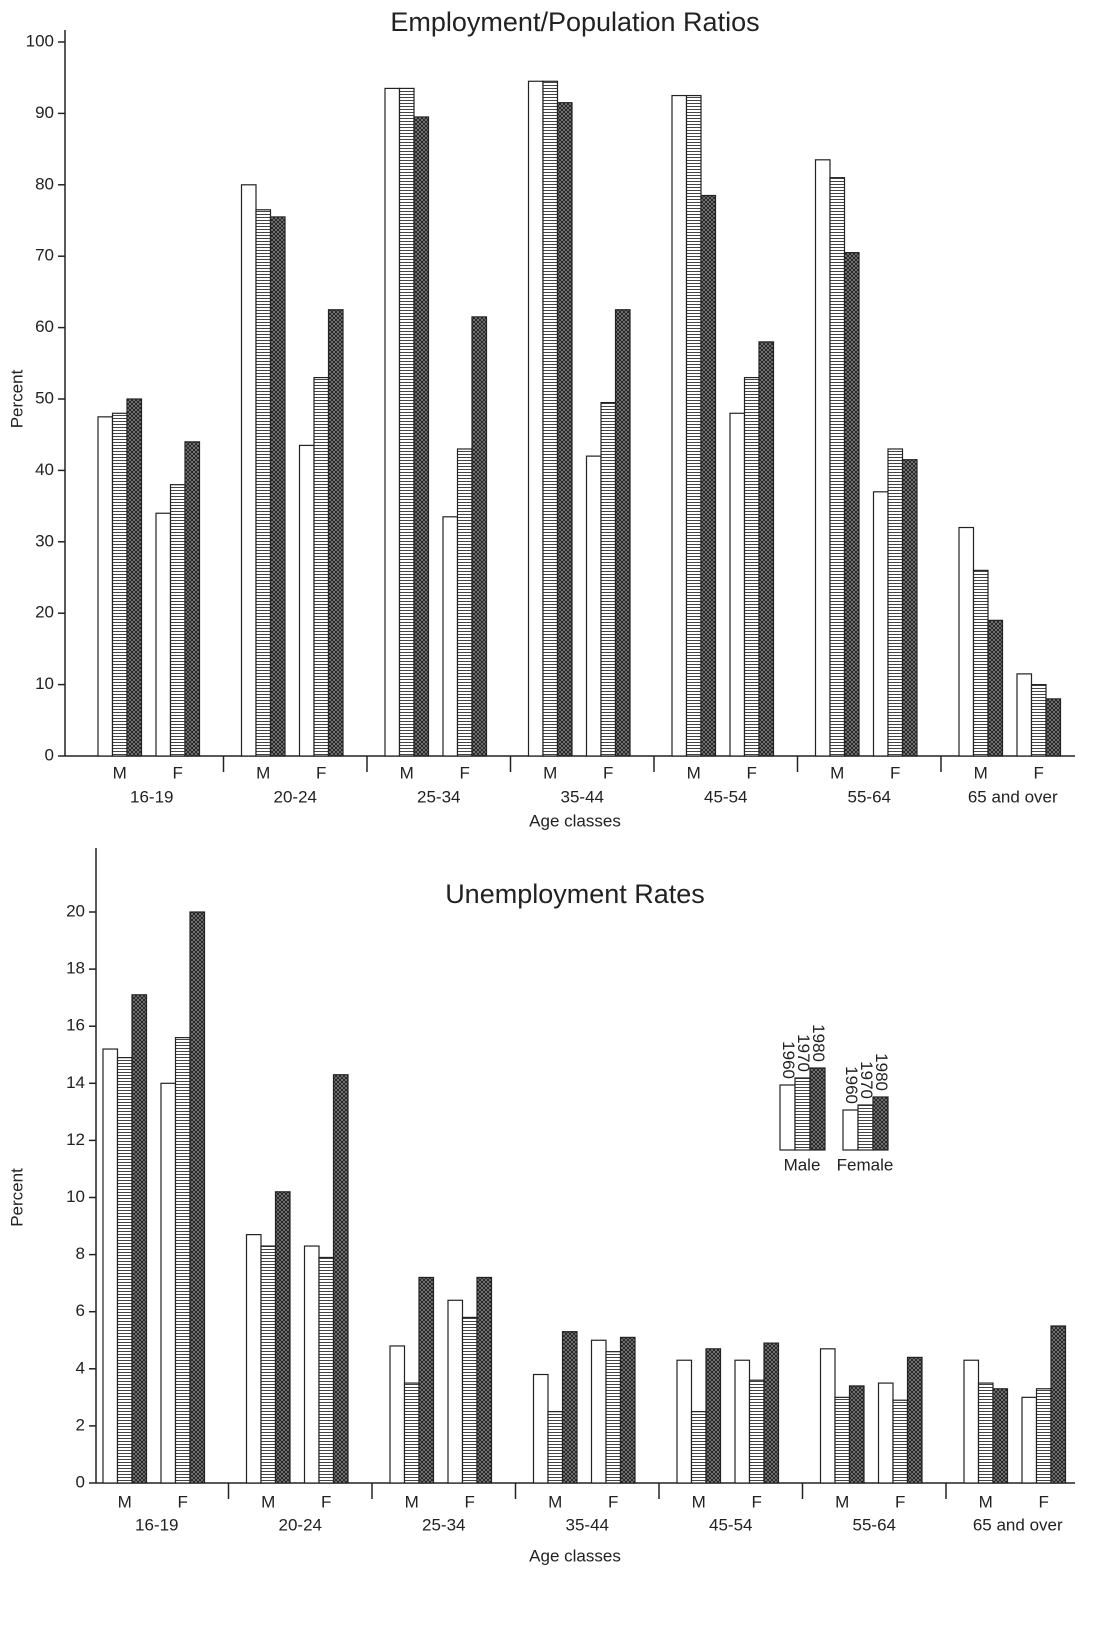 This screenshot has width=1099, height=1626. What do you see at coordinates (575, 1555) in the screenshot?
I see `x-axis-label: Age classes` at bounding box center [575, 1555].